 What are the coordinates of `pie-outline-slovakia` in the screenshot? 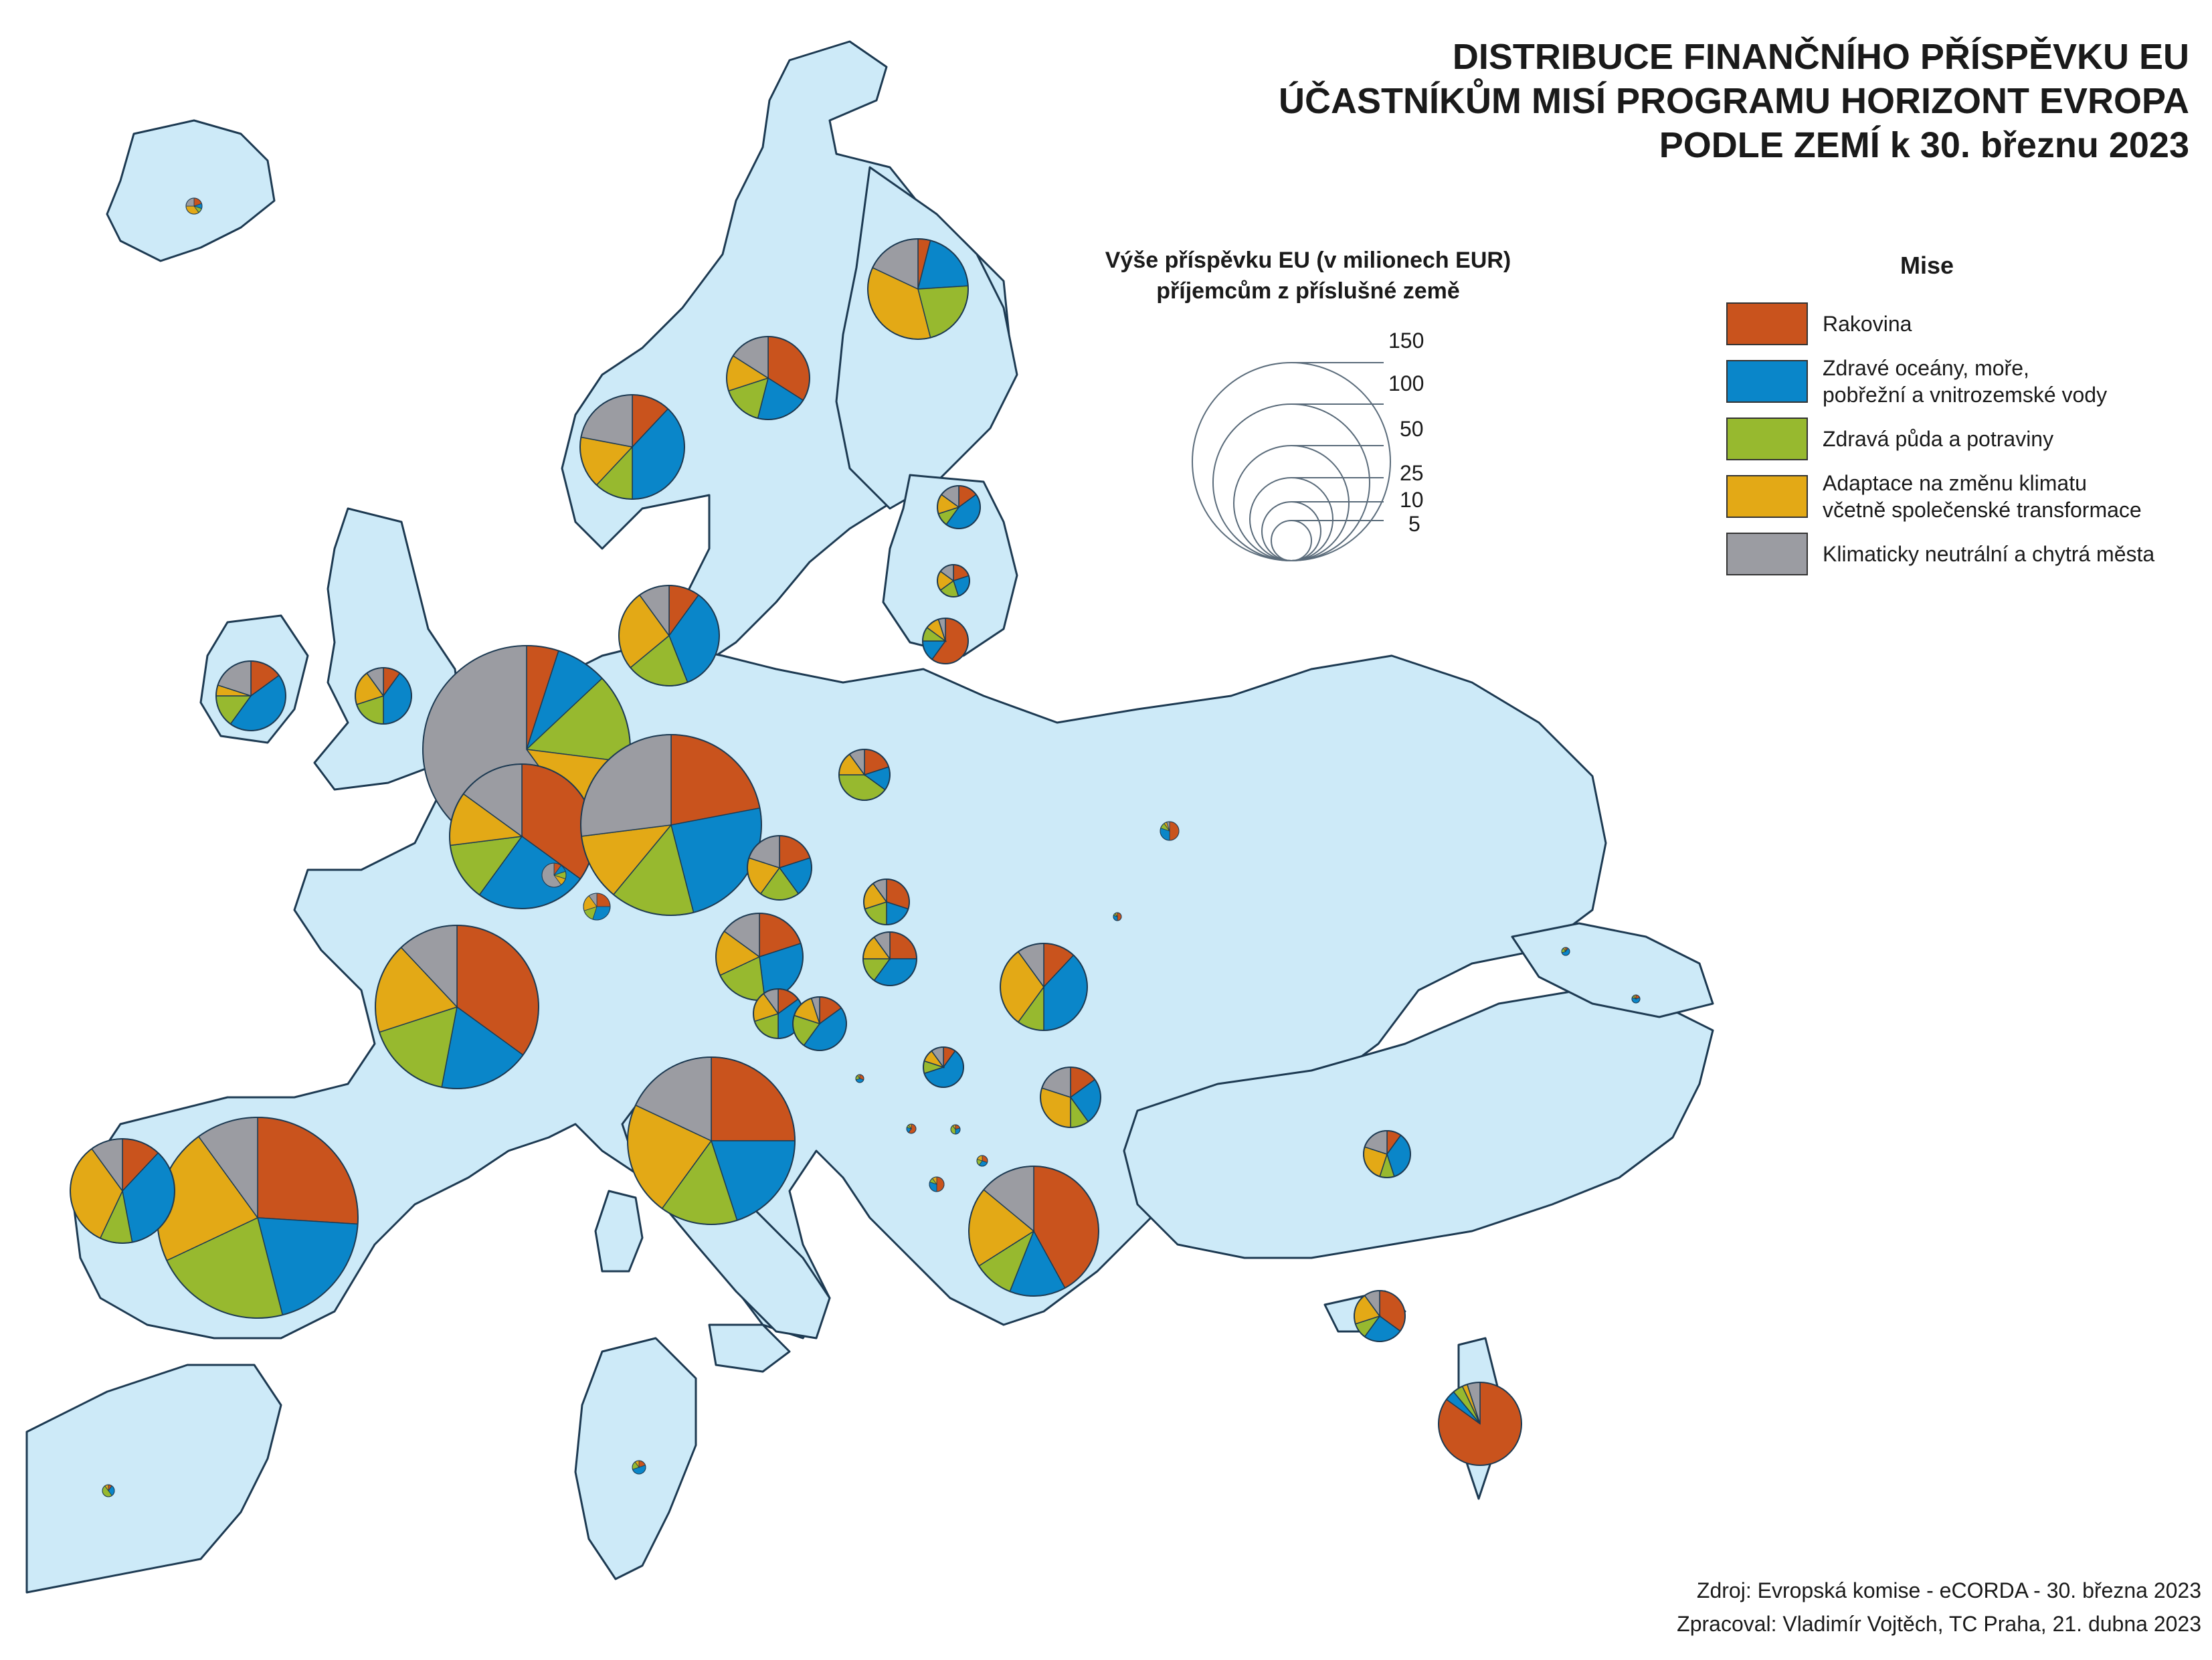 It's located at (887, 902).